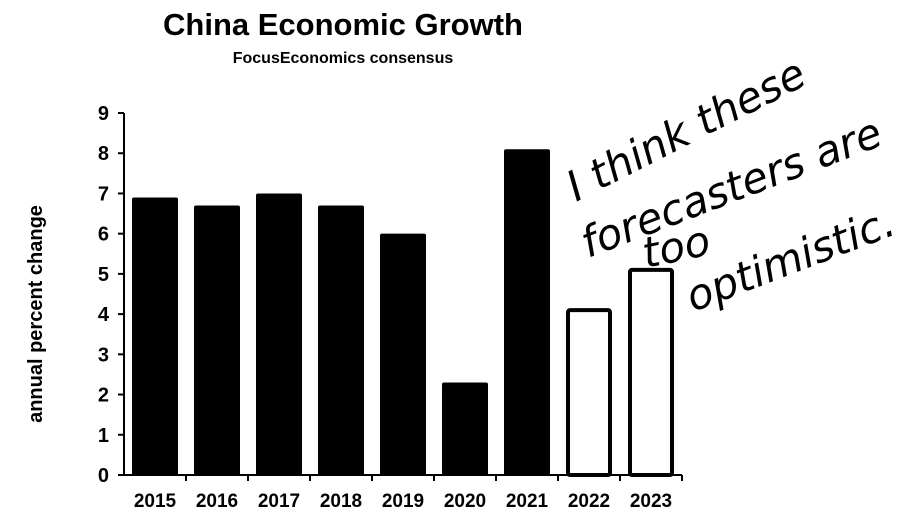 This screenshot has width=920, height=517. What do you see at coordinates (104, 315) in the screenshot?
I see `y-tick-label: 4` at bounding box center [104, 315].